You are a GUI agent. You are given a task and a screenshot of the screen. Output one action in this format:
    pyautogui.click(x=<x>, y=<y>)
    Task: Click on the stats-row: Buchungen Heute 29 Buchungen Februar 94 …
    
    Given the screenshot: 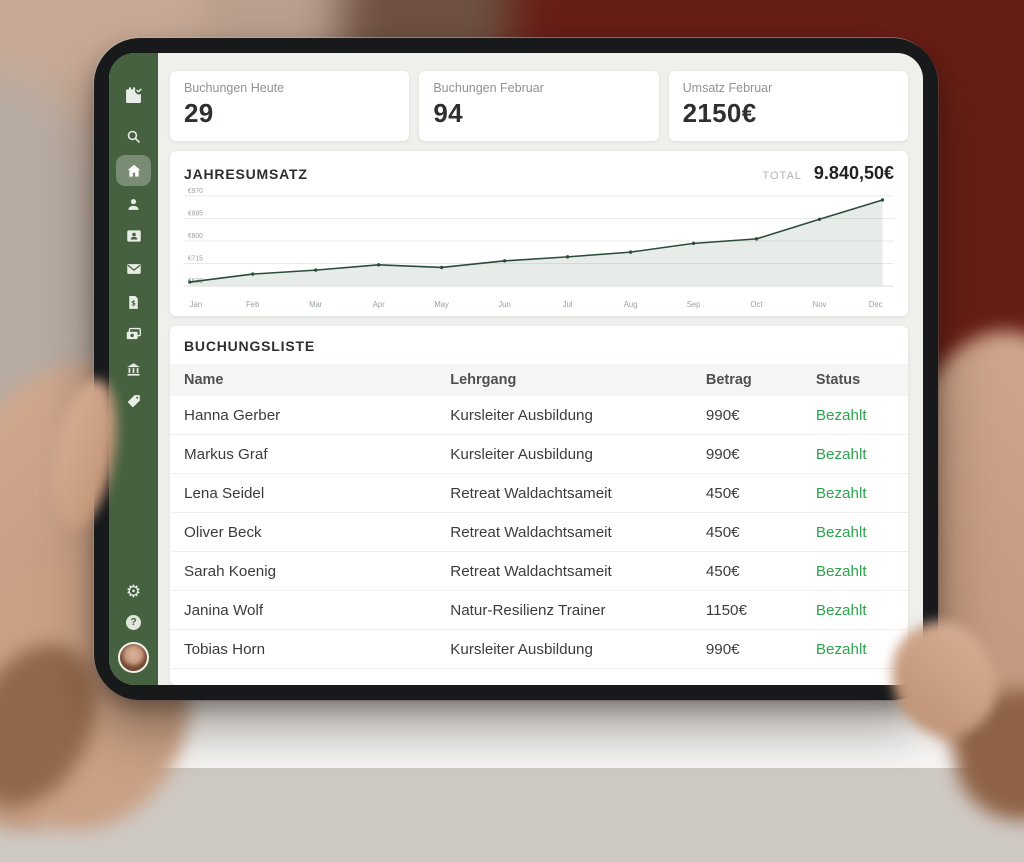 What is the action you would take?
    pyautogui.click(x=539, y=106)
    